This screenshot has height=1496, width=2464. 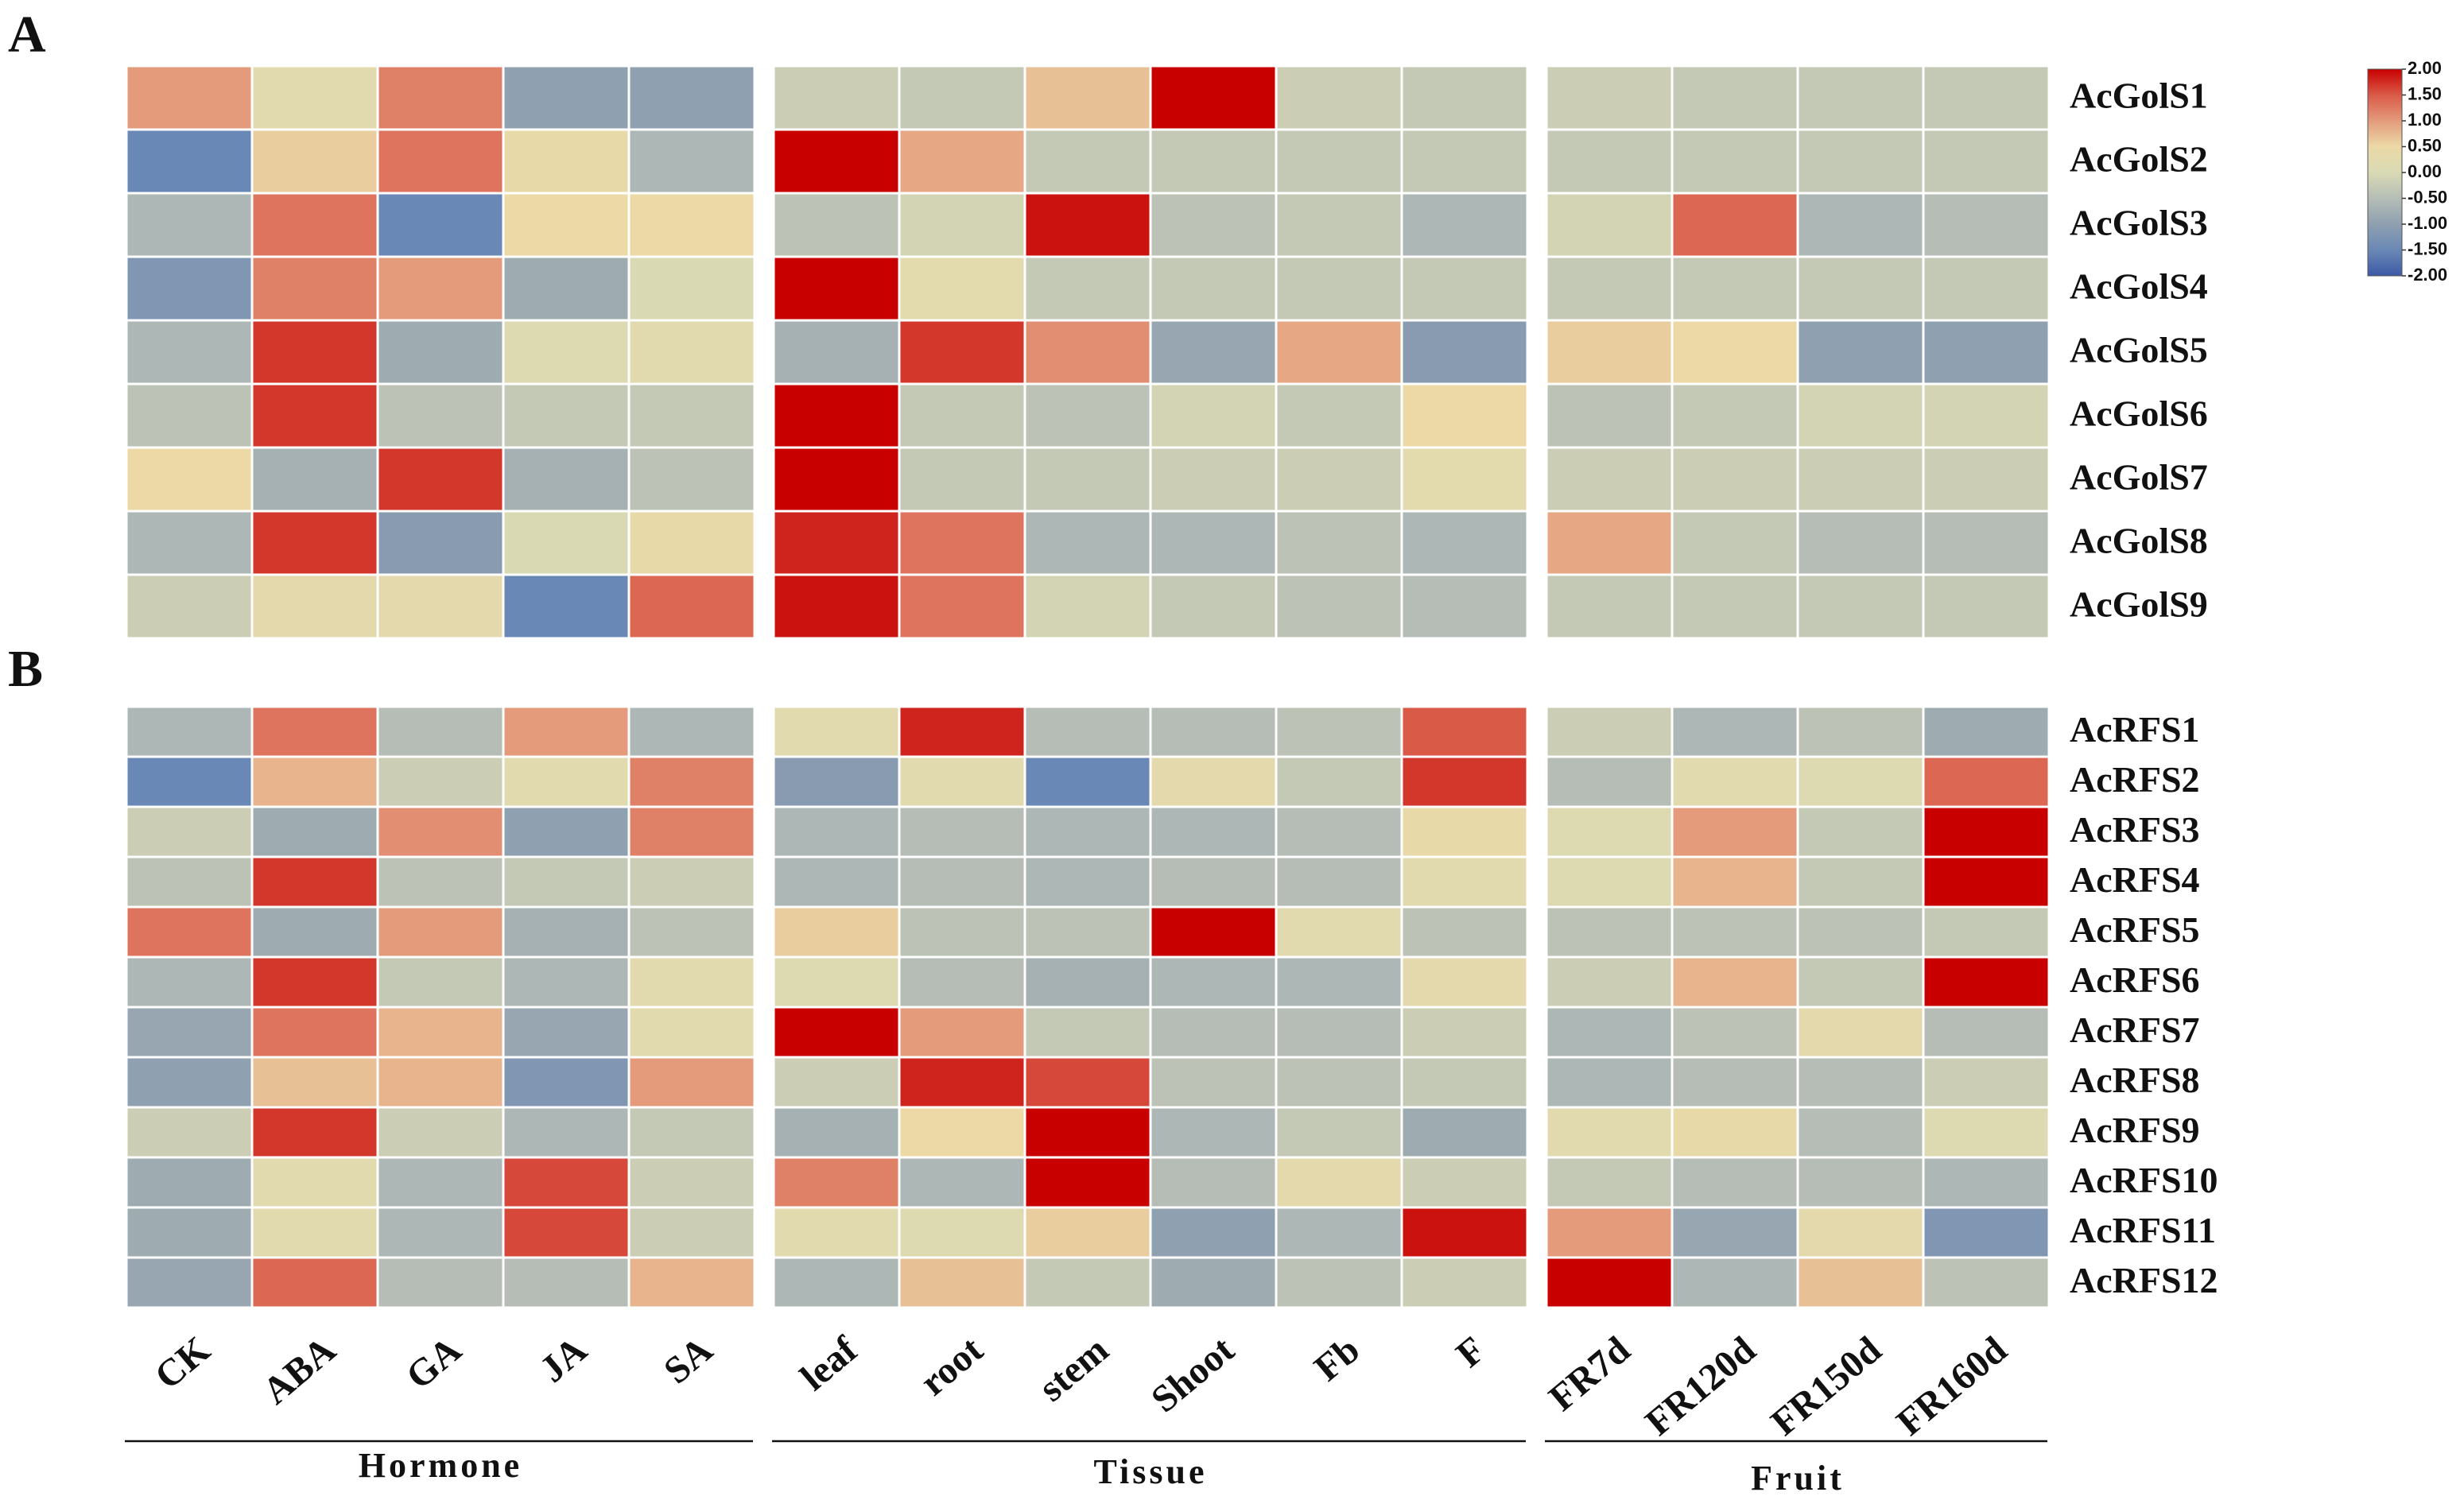 What do you see at coordinates (1589, 1374) in the screenshot?
I see `column-label: FR7d` at bounding box center [1589, 1374].